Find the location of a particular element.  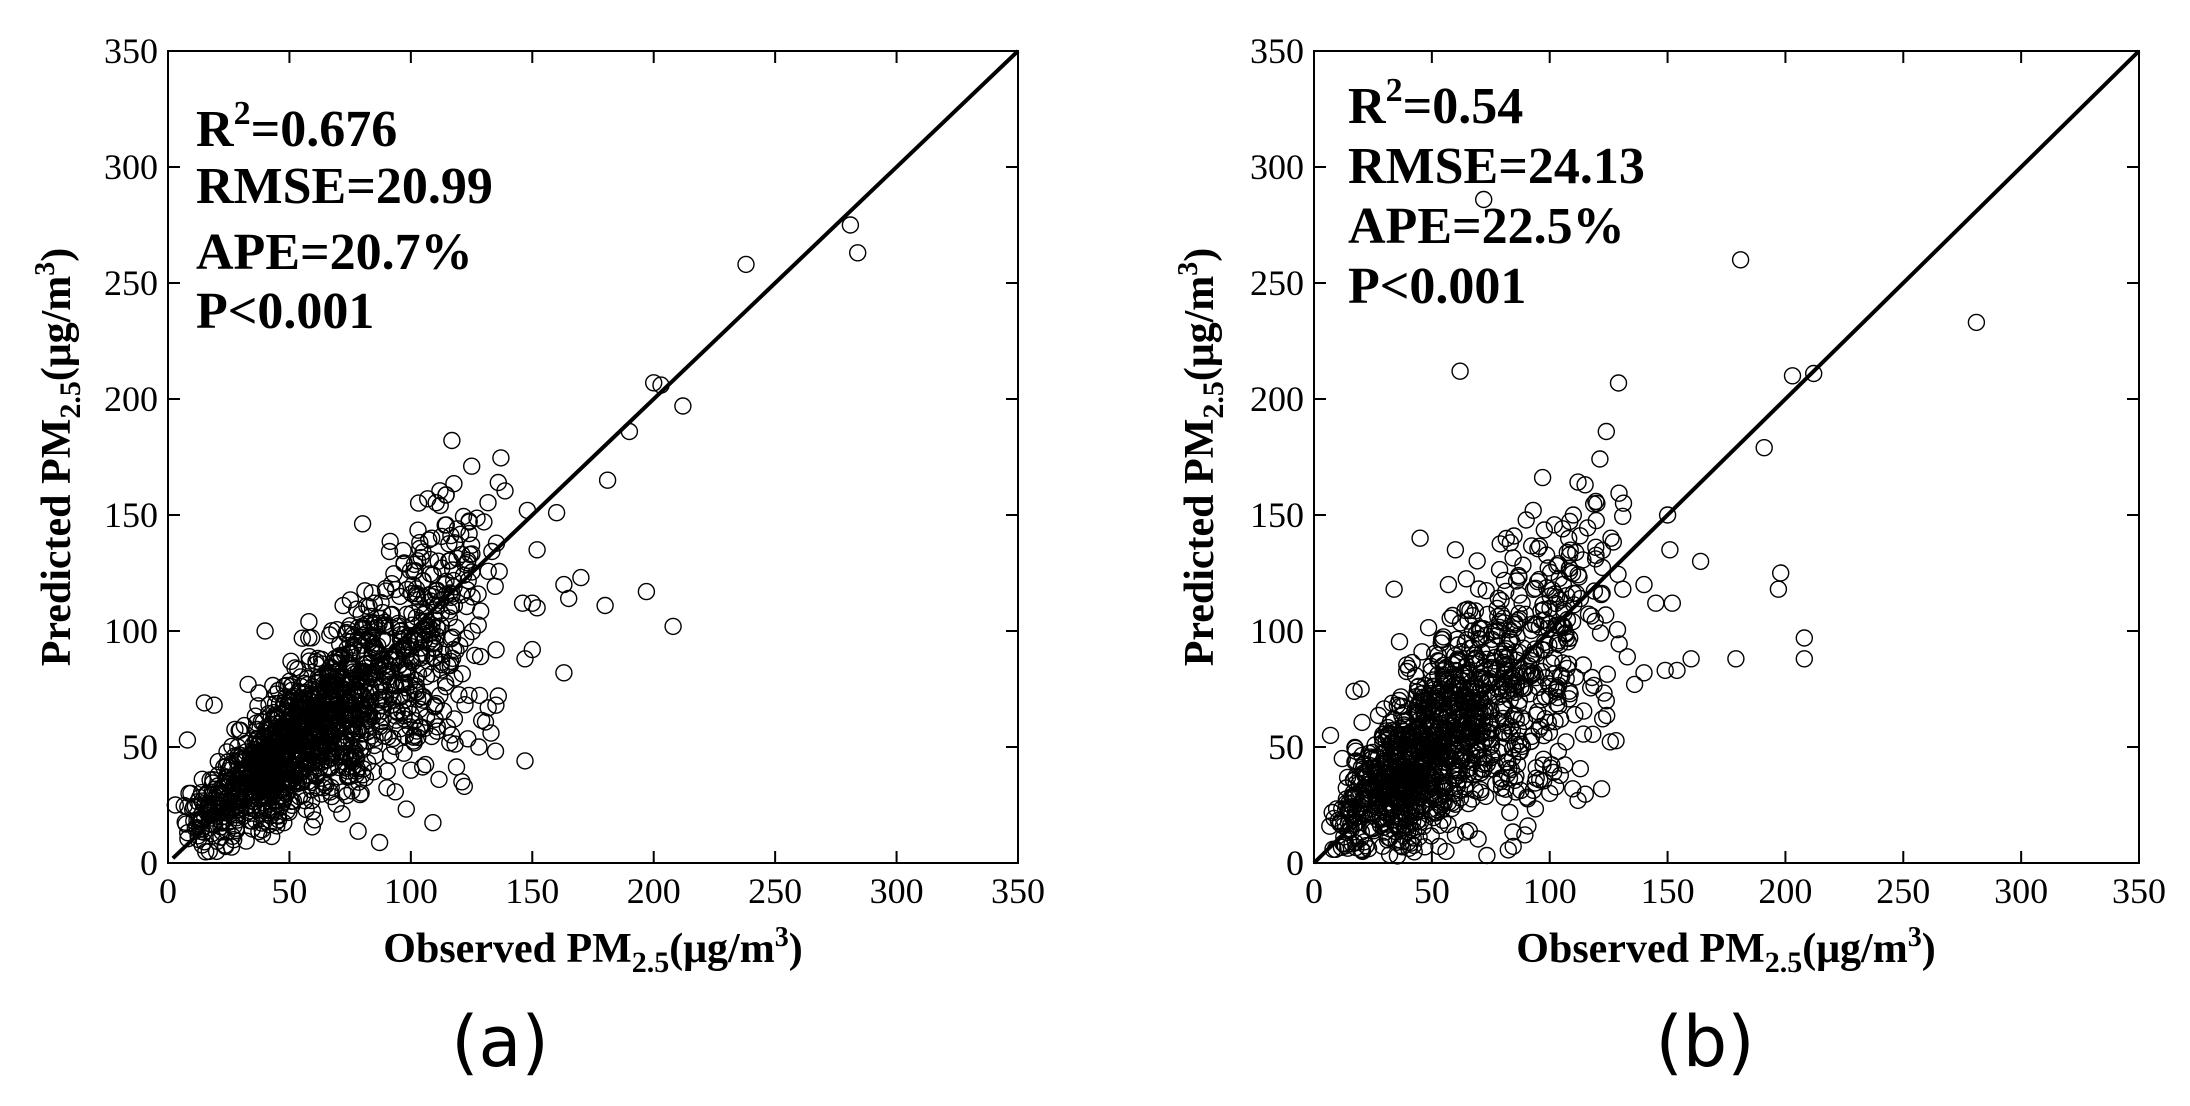

y-tick-label: 0 is located at coordinates (149, 863).